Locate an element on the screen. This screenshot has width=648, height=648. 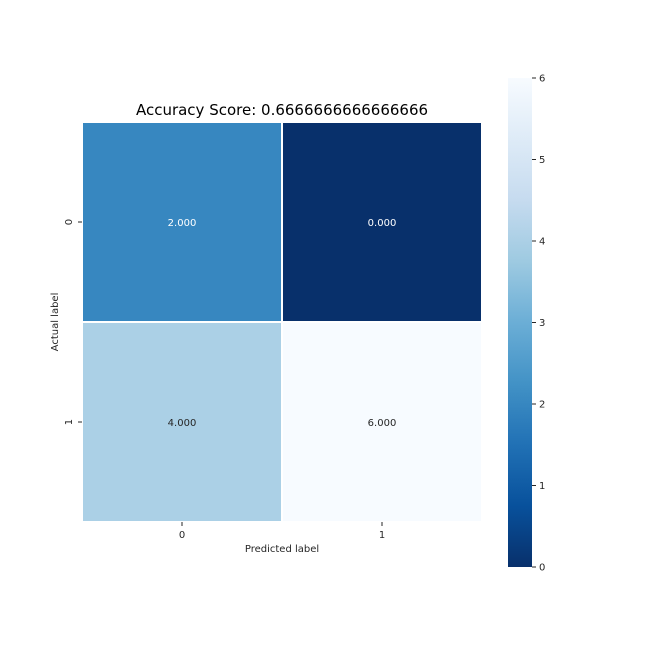
heatmap-cell-r0-c0 is located at coordinates (182, 222).